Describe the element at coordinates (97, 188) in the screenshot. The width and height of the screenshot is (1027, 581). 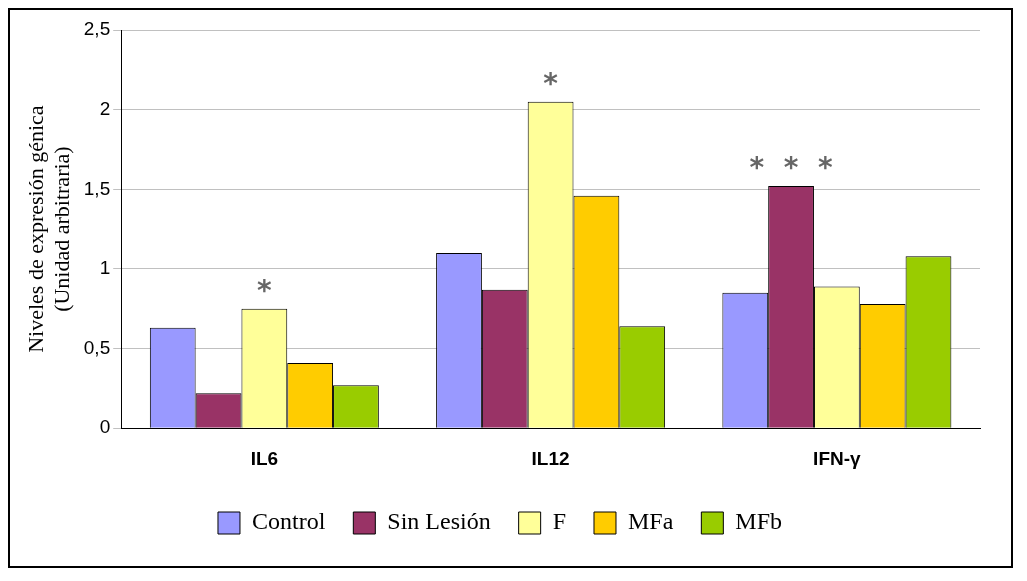
I see `y-tick-label: 1,5` at that location.